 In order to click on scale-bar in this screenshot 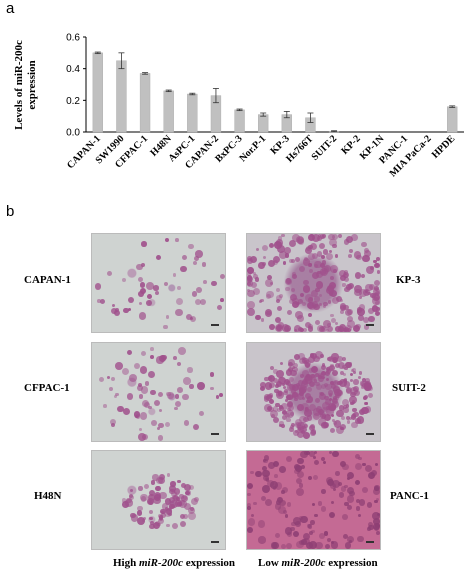, I will do `click(370, 325)`.